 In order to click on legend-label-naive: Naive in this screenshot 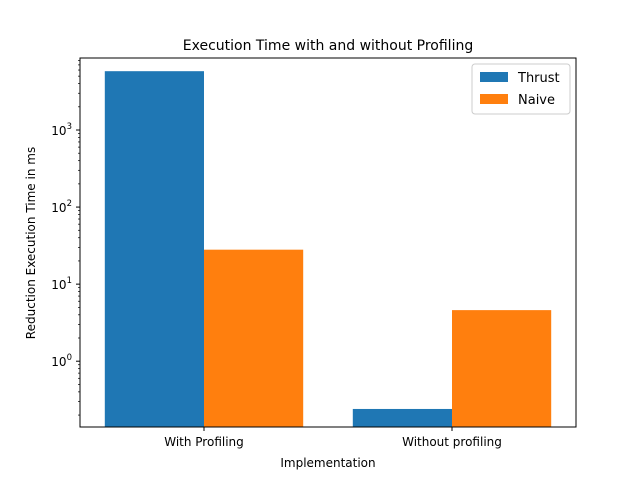, I will do `click(536, 100)`.